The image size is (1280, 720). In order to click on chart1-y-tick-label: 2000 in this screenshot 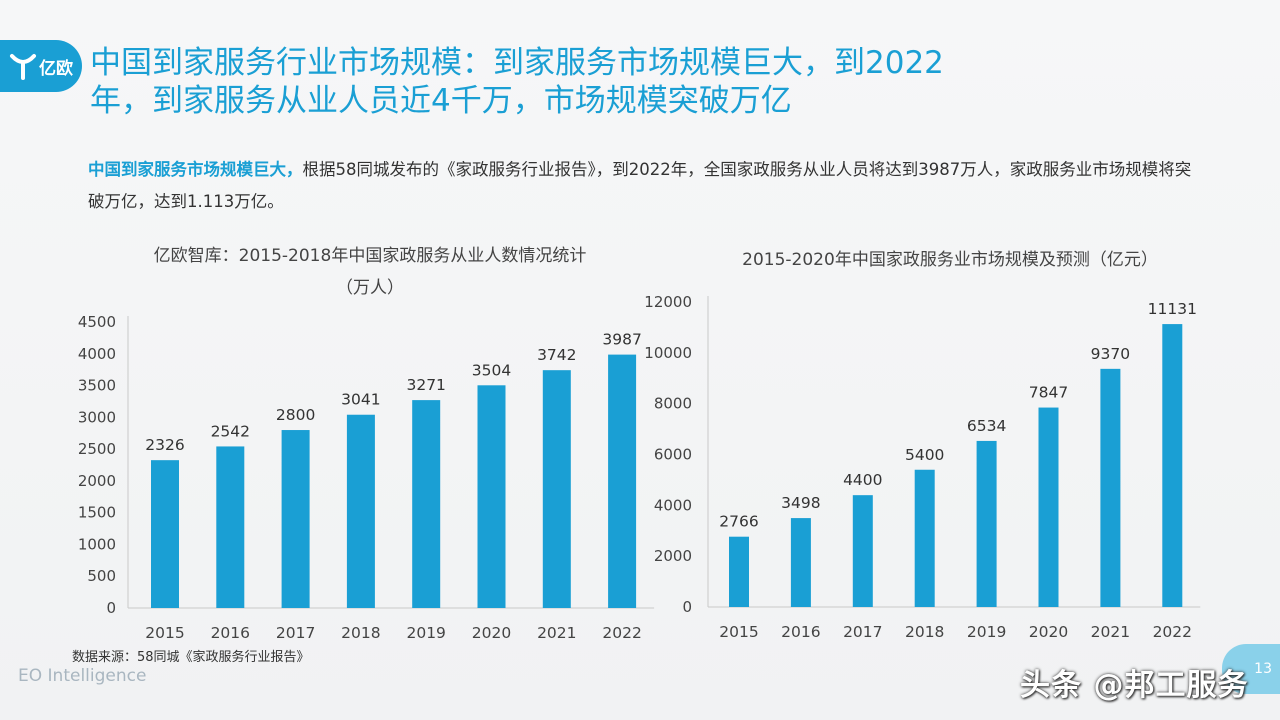, I will do `click(97, 481)`.